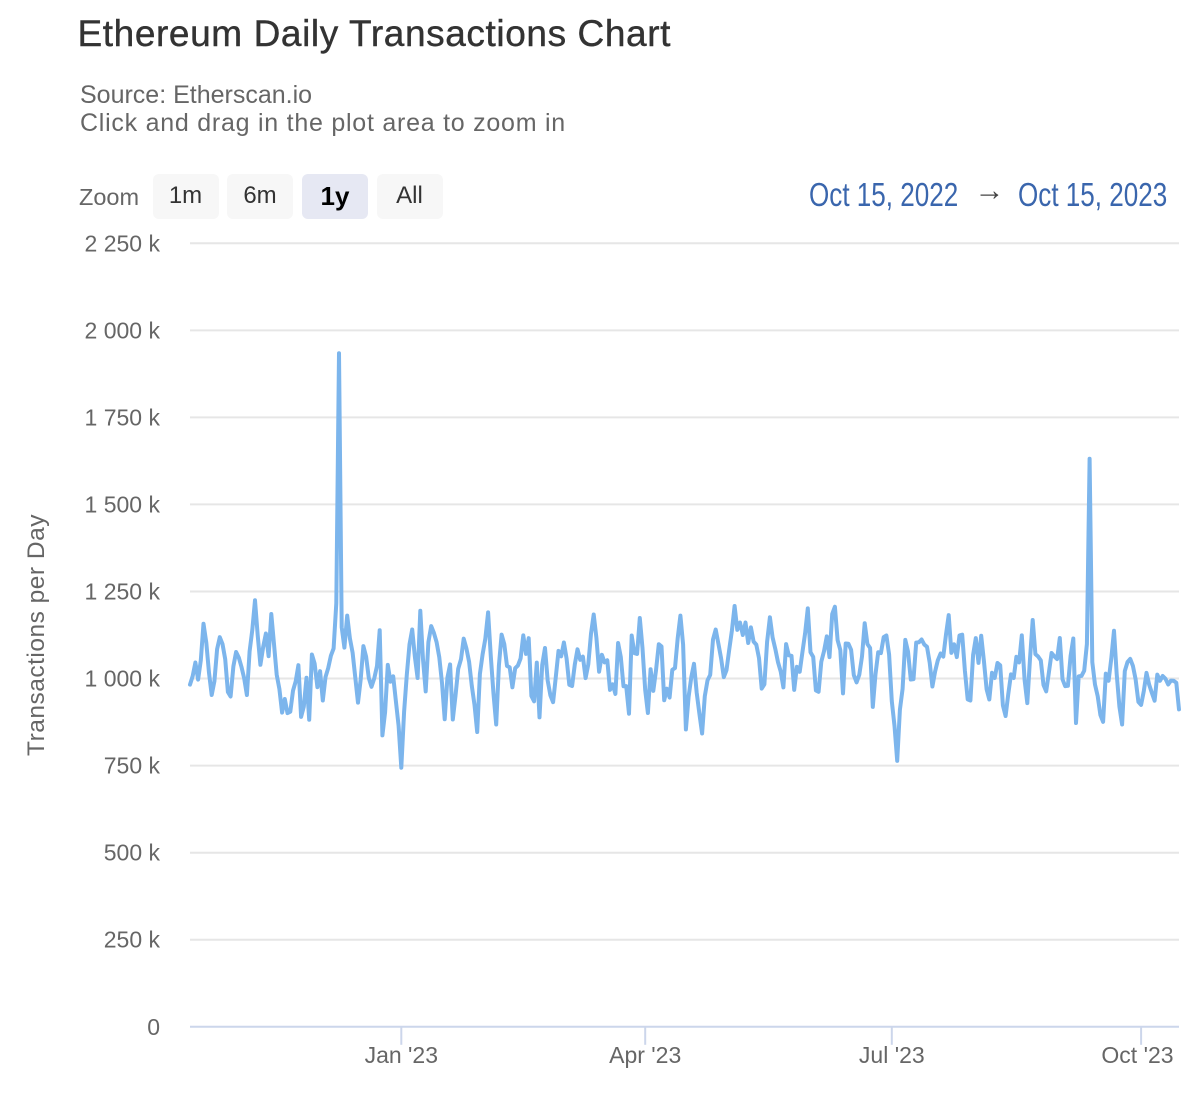  I want to click on svg-text: 0, so click(153, 1027).